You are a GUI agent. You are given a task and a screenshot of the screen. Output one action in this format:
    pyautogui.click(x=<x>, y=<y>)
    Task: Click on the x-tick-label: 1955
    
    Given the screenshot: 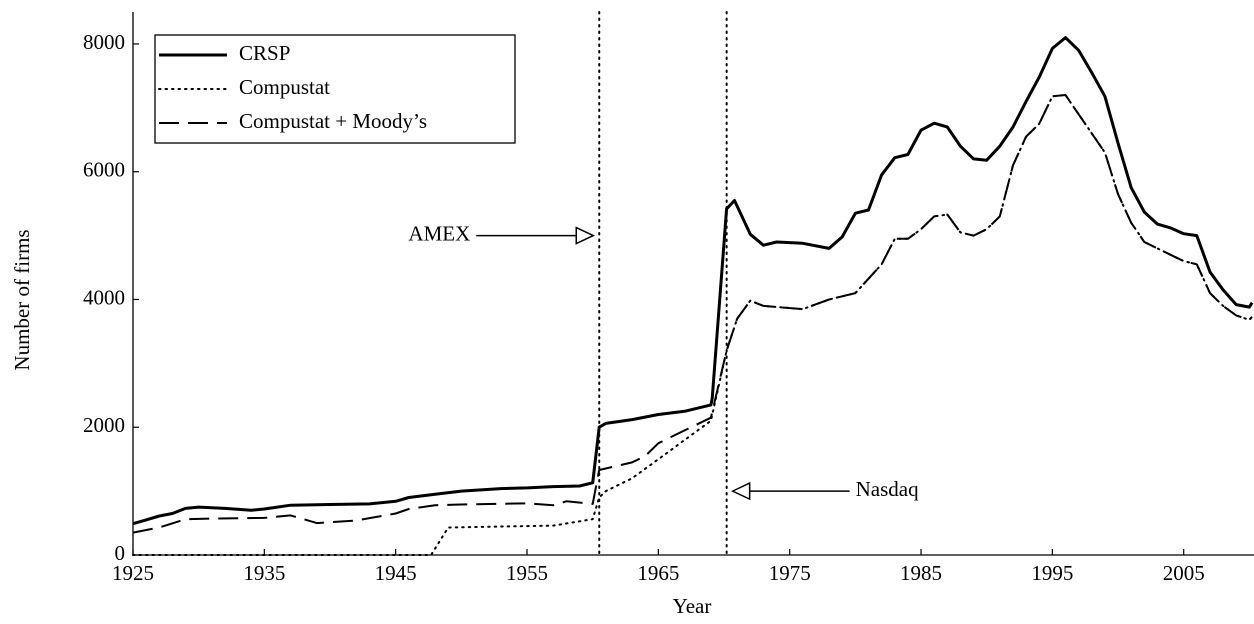 What is the action you would take?
    pyautogui.click(x=527, y=573)
    